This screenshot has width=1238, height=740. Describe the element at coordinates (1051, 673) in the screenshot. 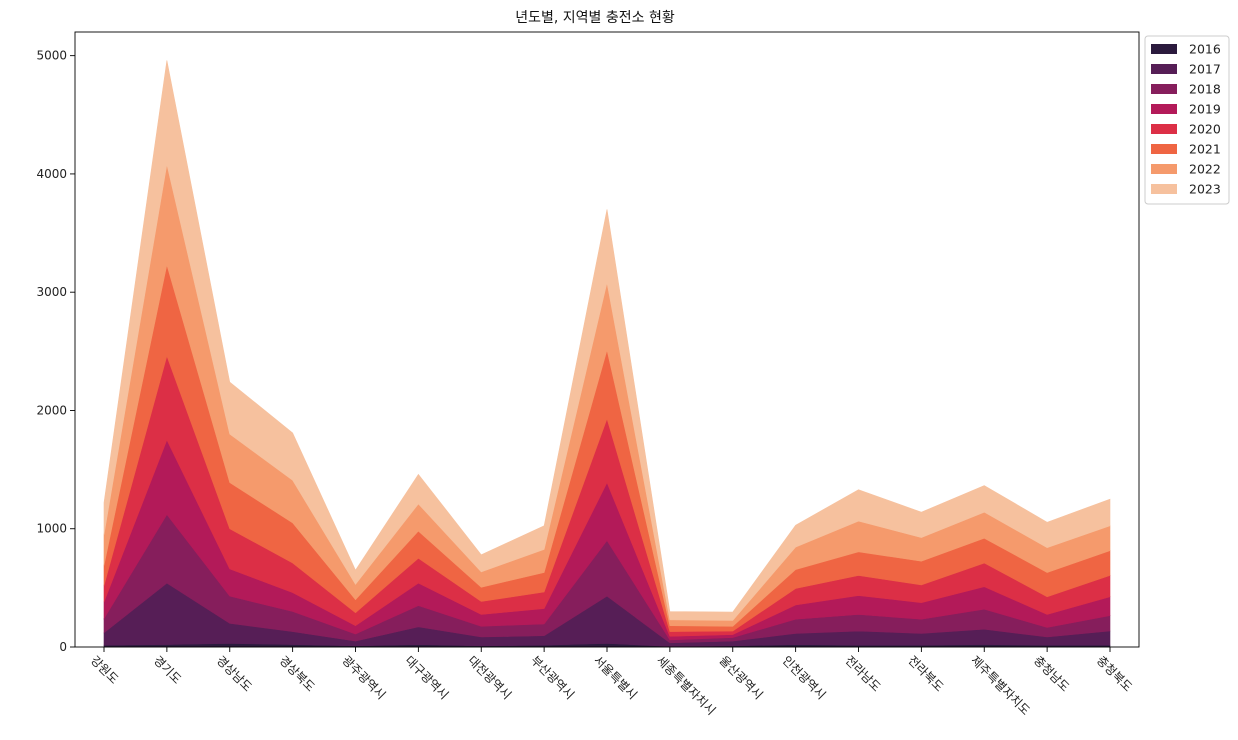

I see `x-tick-label: 충청남도` at that location.